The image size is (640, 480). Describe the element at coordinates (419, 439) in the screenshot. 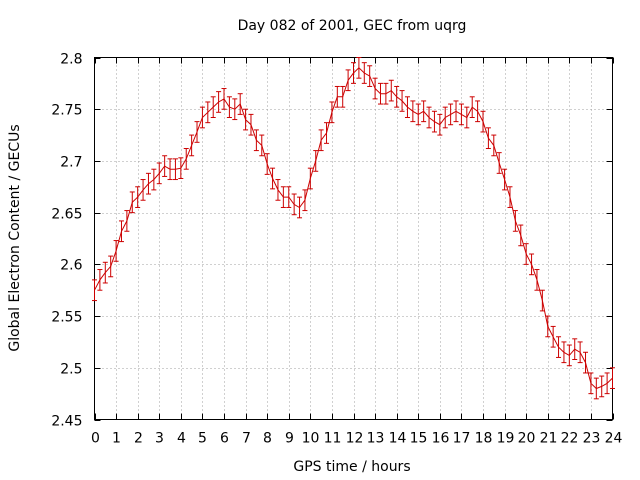

I see `x-tick-label: 15` at that location.